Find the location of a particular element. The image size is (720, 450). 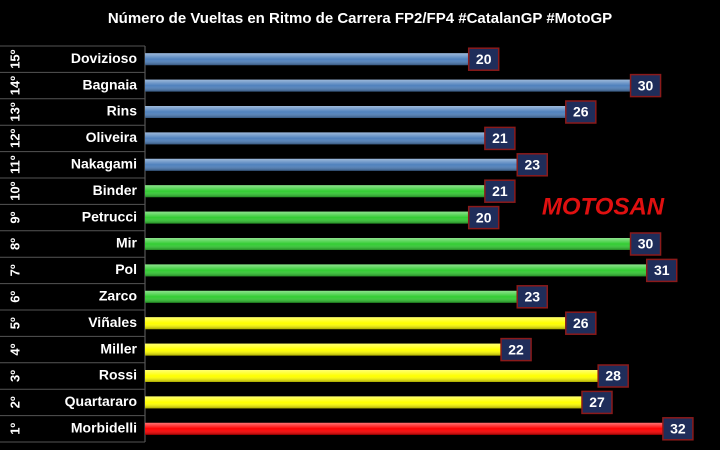

rank-label: 2º is located at coordinates (14, 402).